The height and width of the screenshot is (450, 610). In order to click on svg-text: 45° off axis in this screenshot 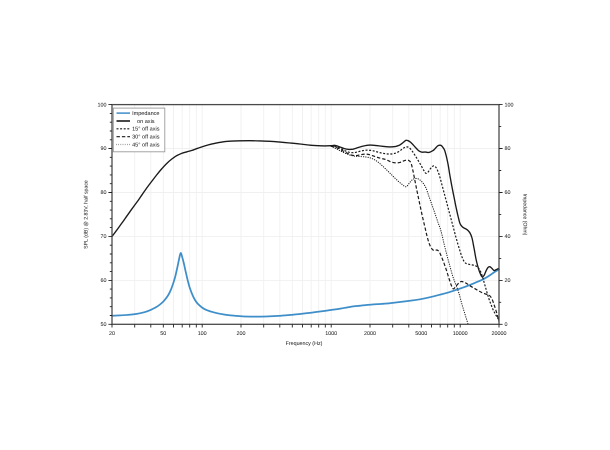, I will do `click(146, 144)`.